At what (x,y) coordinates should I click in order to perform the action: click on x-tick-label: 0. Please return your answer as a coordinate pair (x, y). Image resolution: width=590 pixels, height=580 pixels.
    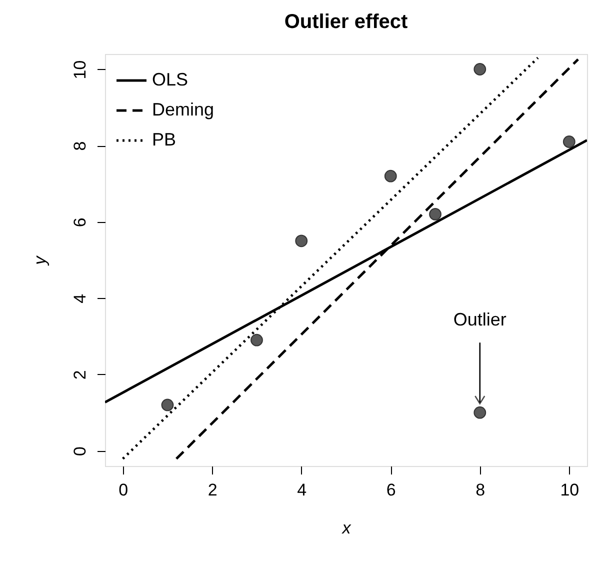
    Looking at the image, I should click on (123, 490).